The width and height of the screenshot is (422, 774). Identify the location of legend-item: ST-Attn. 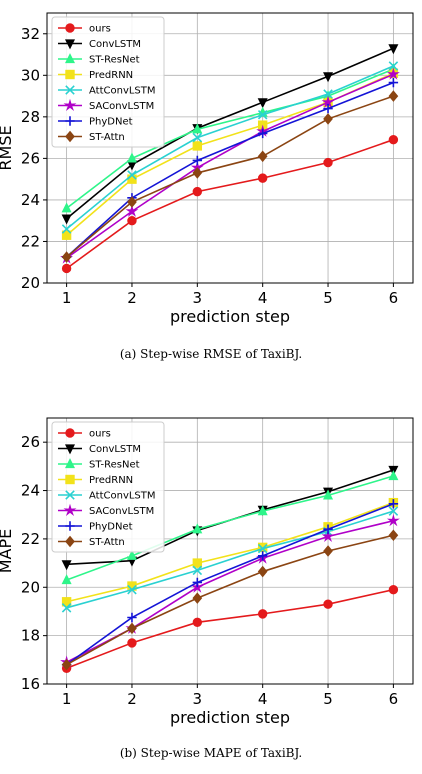
(91, 541).